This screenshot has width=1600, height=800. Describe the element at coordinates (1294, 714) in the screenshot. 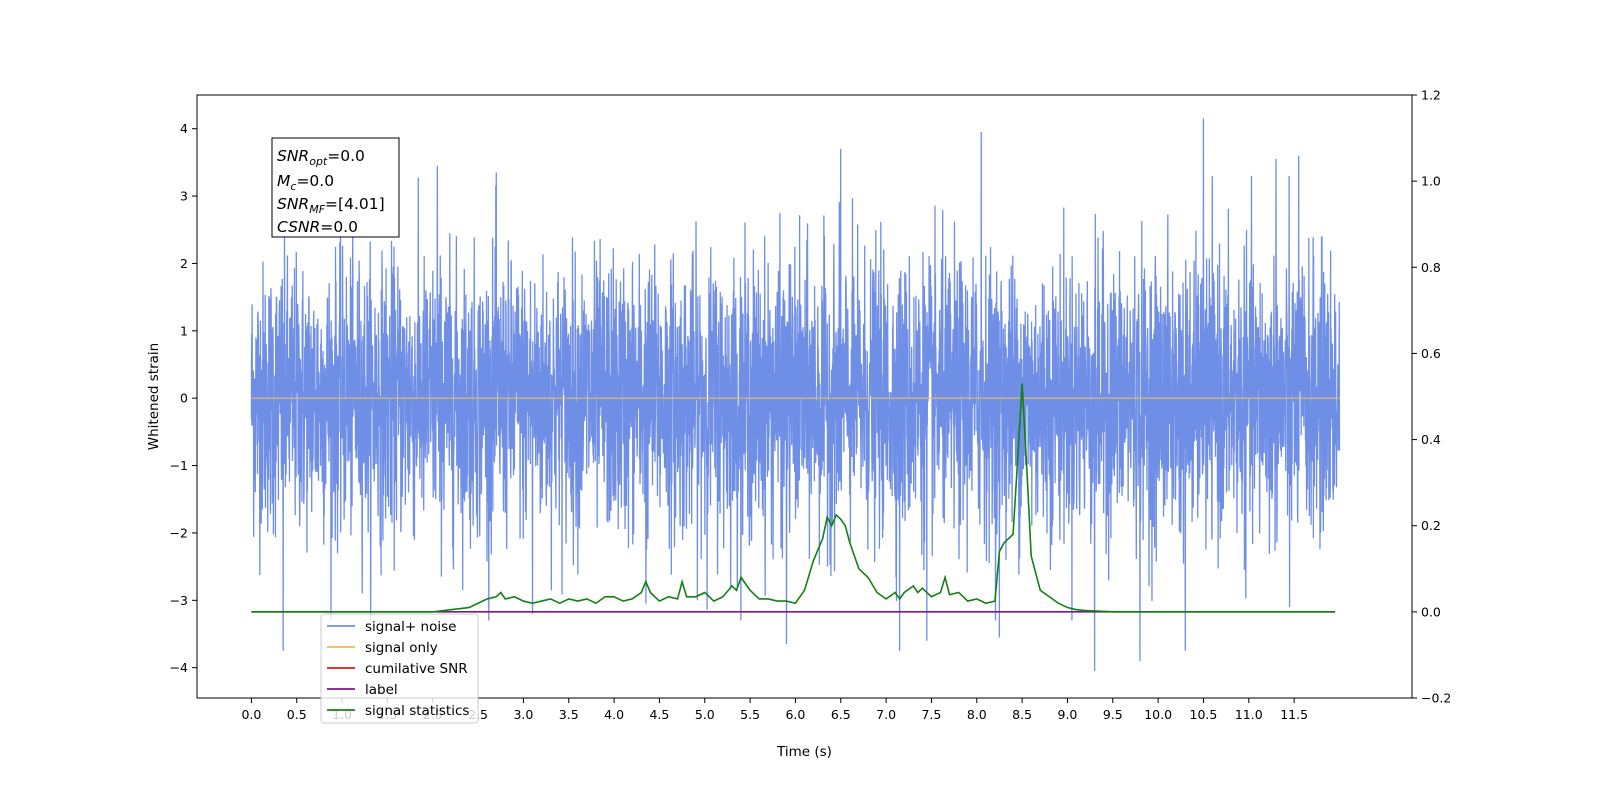

I see `x-tick-label: 11.5` at that location.